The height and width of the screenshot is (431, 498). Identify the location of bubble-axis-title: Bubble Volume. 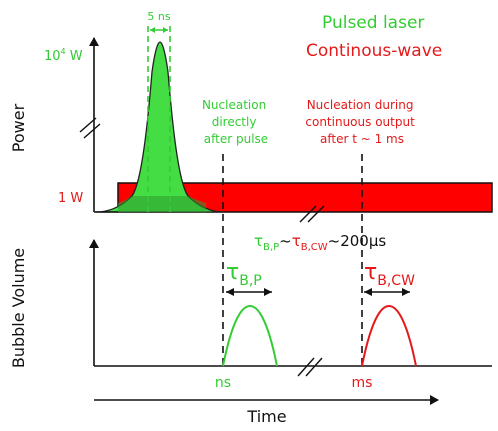
(18, 308).